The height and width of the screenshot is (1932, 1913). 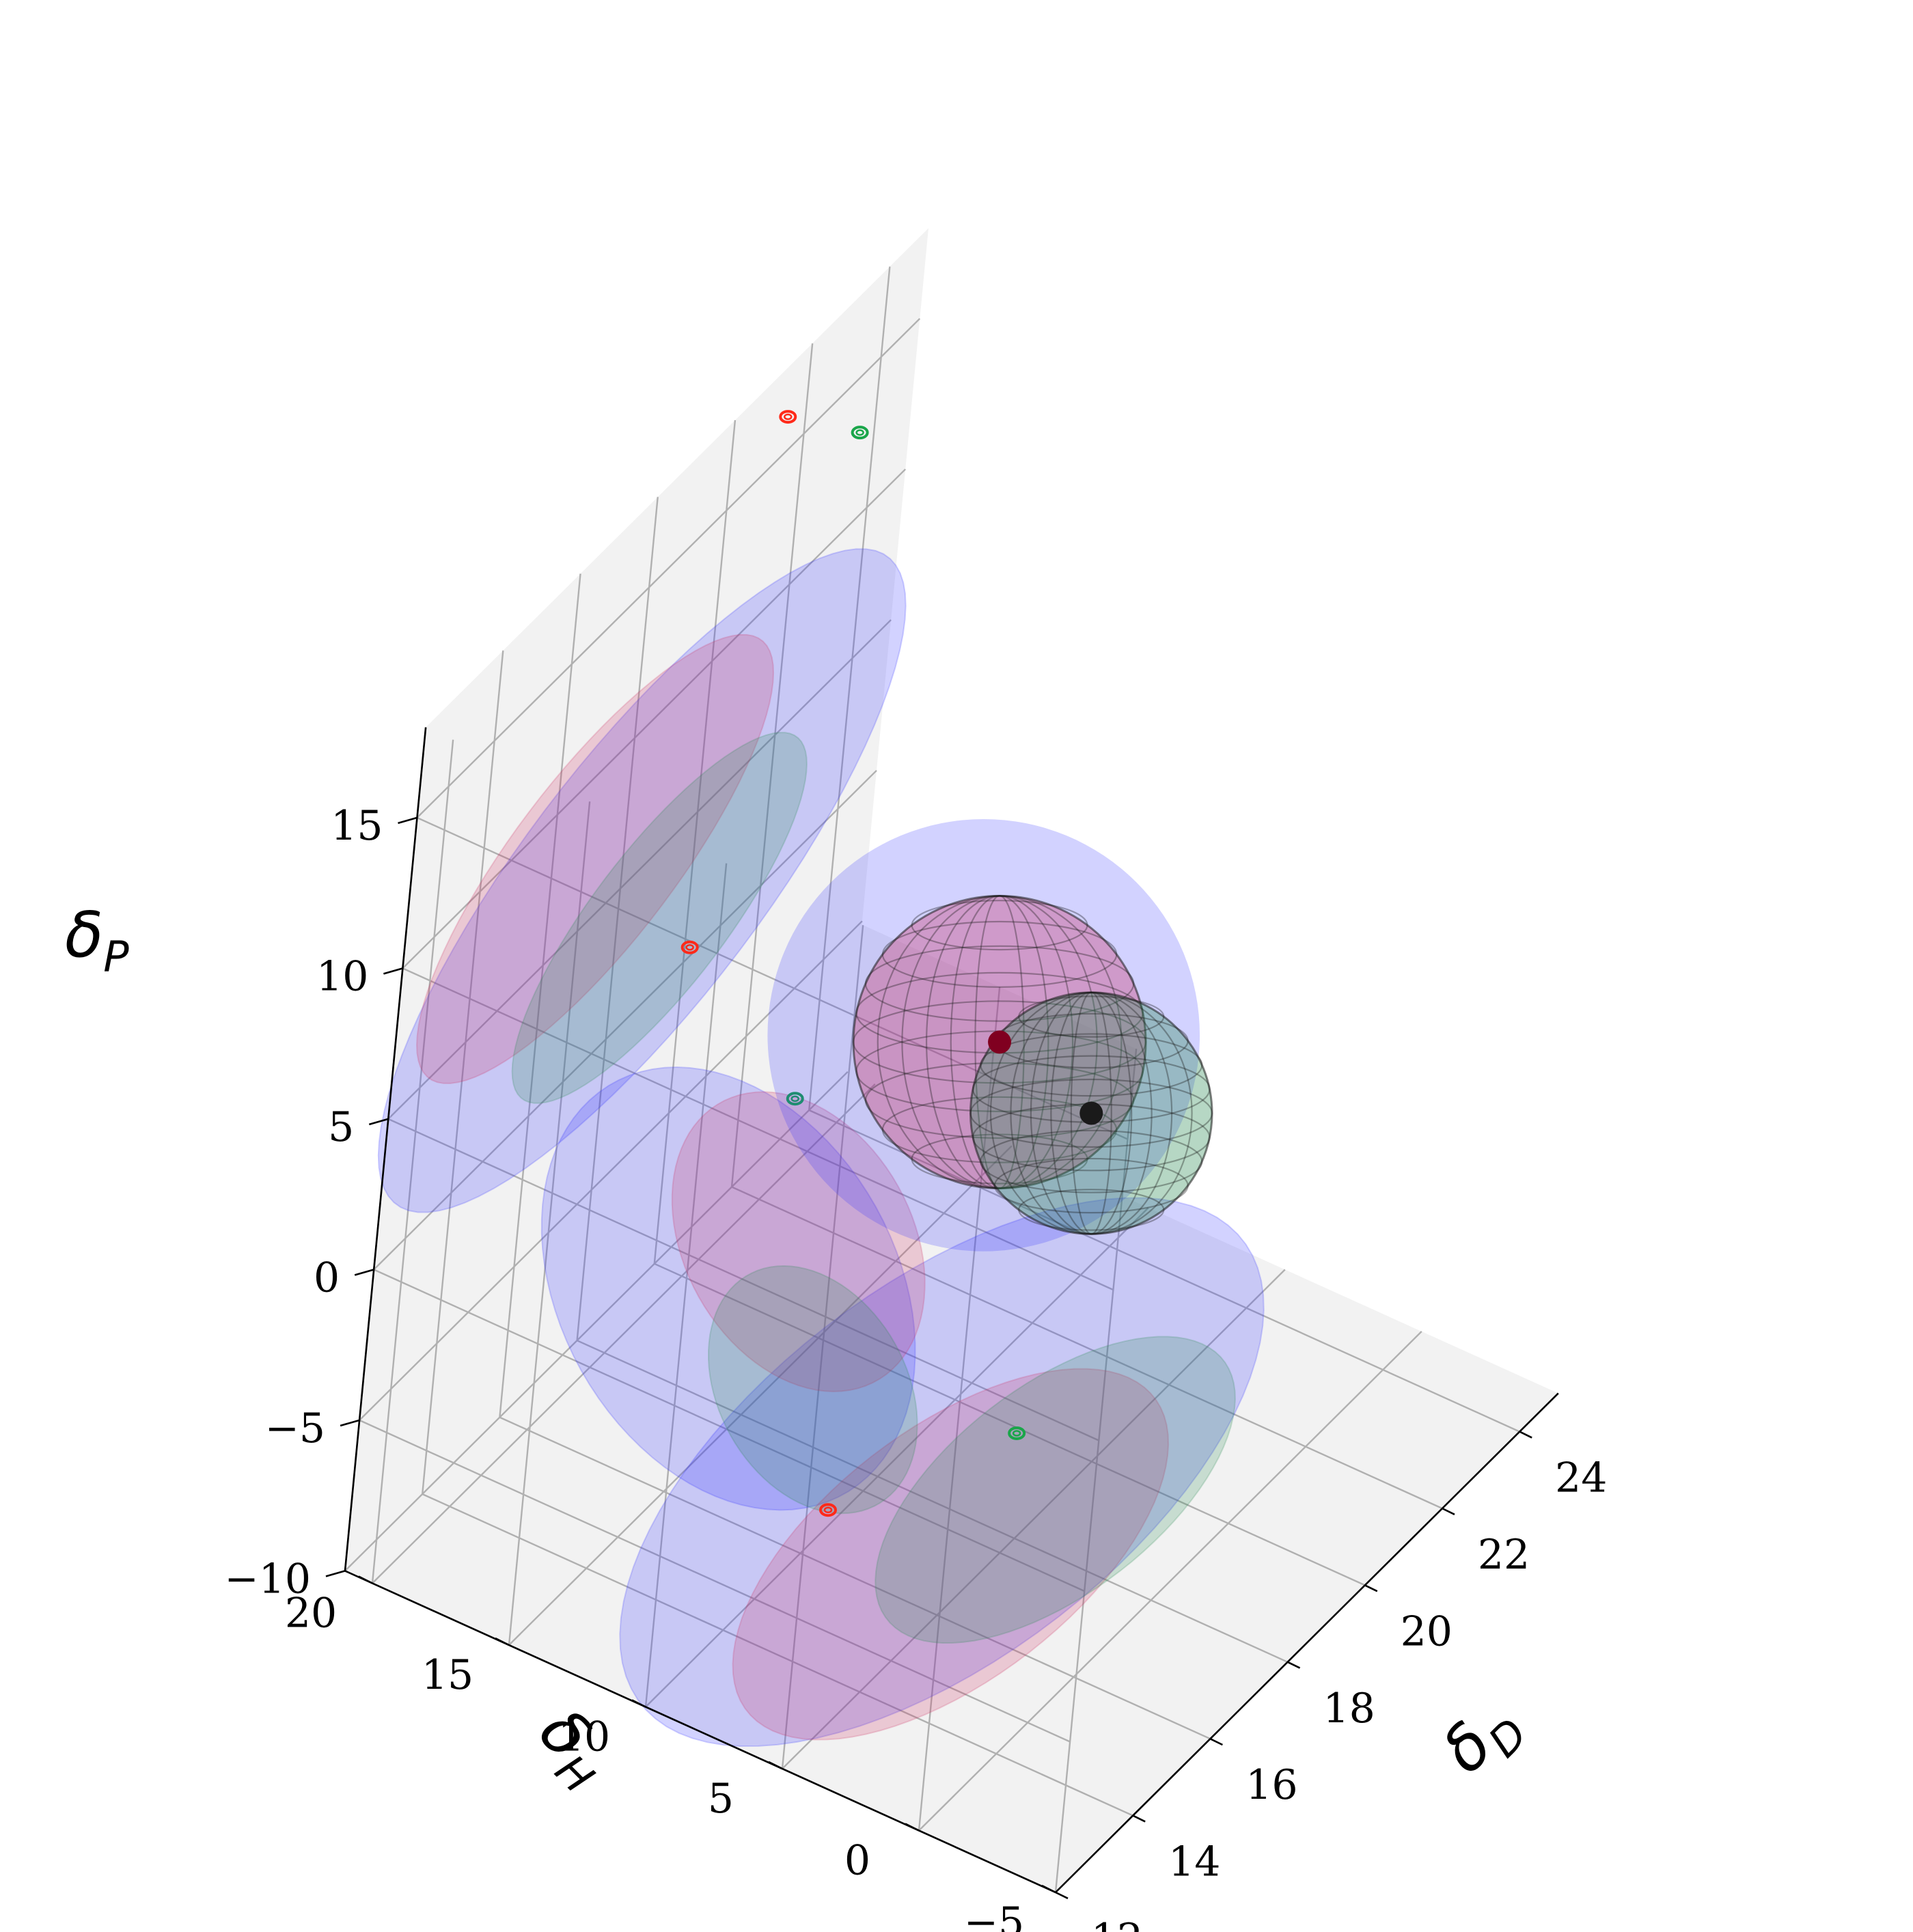 What do you see at coordinates (1504, 1555) in the screenshot?
I see `x-tick-label: 22` at bounding box center [1504, 1555].